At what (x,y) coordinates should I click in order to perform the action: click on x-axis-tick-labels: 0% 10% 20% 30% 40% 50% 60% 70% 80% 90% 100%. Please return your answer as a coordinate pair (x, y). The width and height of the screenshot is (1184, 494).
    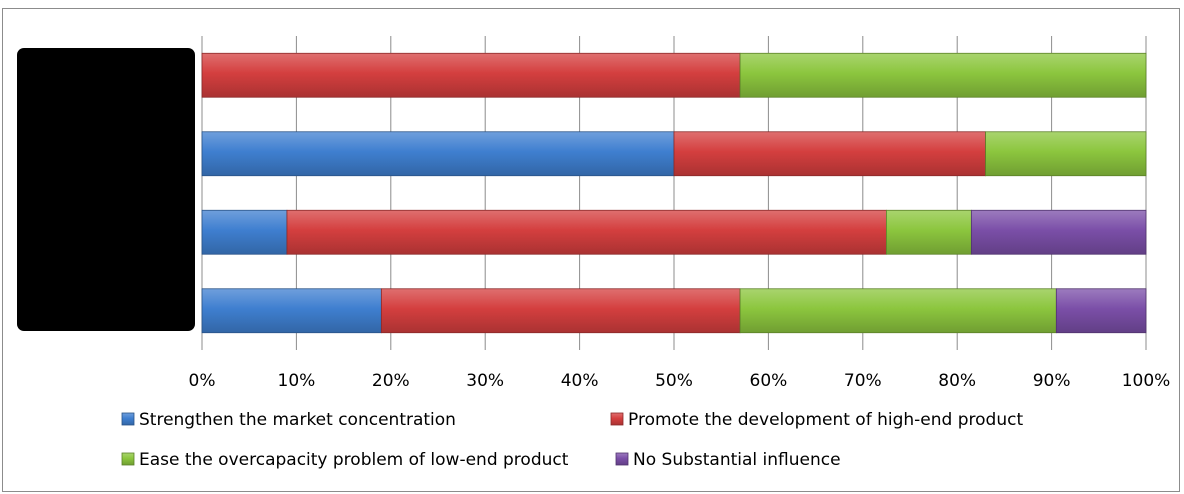
    Looking at the image, I should click on (680, 381).